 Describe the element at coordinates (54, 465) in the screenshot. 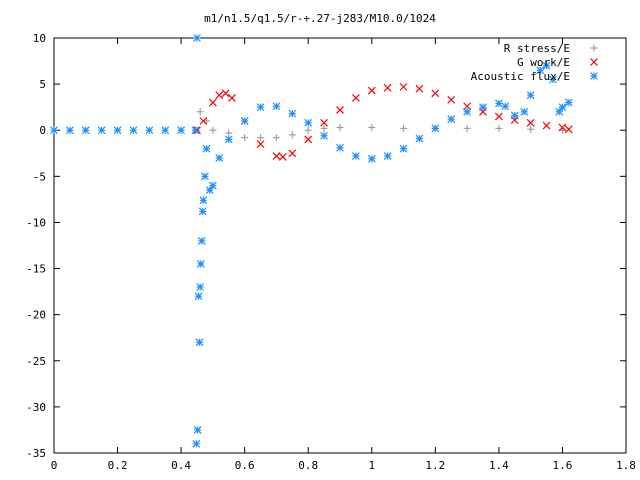

I see `x-tick-label: 0` at that location.